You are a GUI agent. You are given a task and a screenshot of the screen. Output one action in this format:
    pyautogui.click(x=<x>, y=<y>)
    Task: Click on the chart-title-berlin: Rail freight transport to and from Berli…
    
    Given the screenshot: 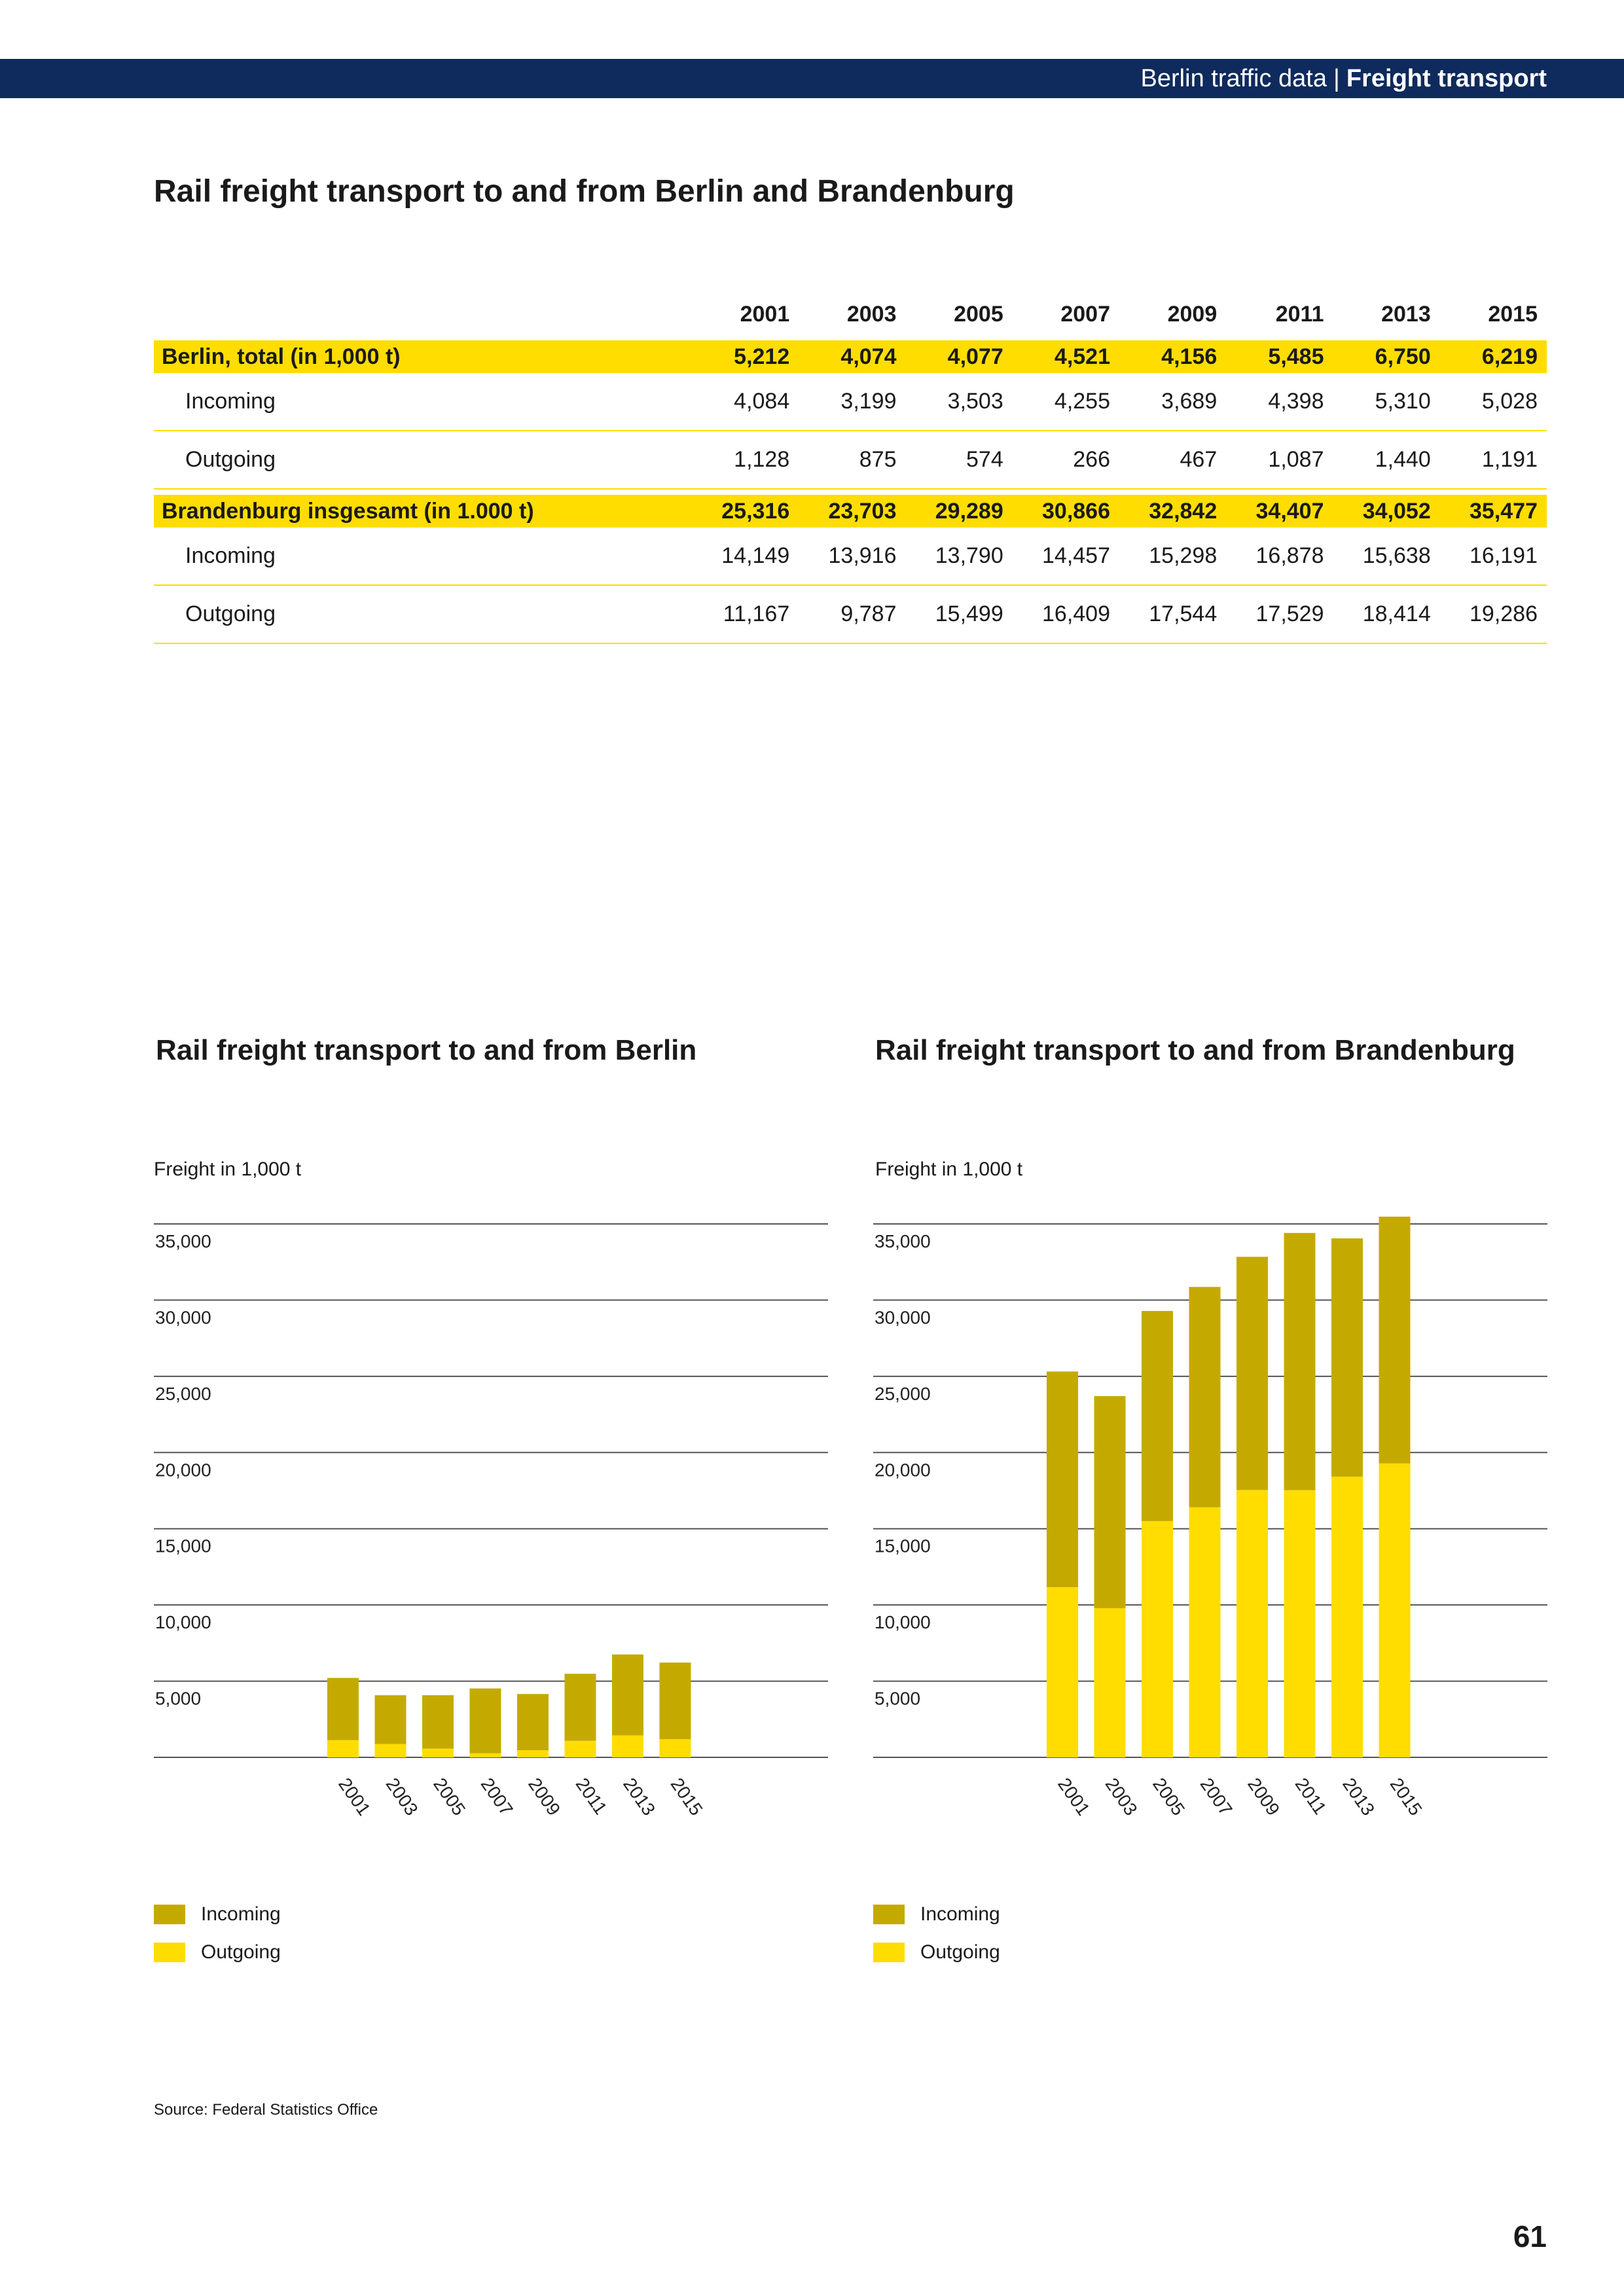 What is the action you would take?
    pyautogui.click(x=426, y=1050)
    